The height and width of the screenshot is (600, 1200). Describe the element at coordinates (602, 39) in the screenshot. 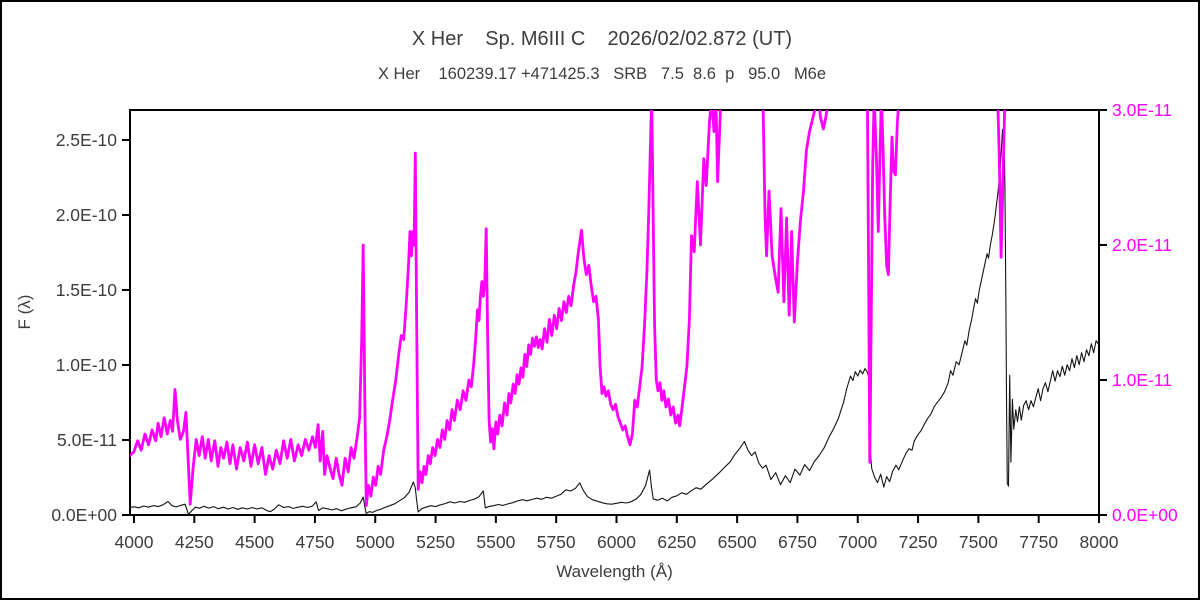

I see `chart-title: X Her Sp. M6III C 2026/02/02.872 (UT)` at that location.